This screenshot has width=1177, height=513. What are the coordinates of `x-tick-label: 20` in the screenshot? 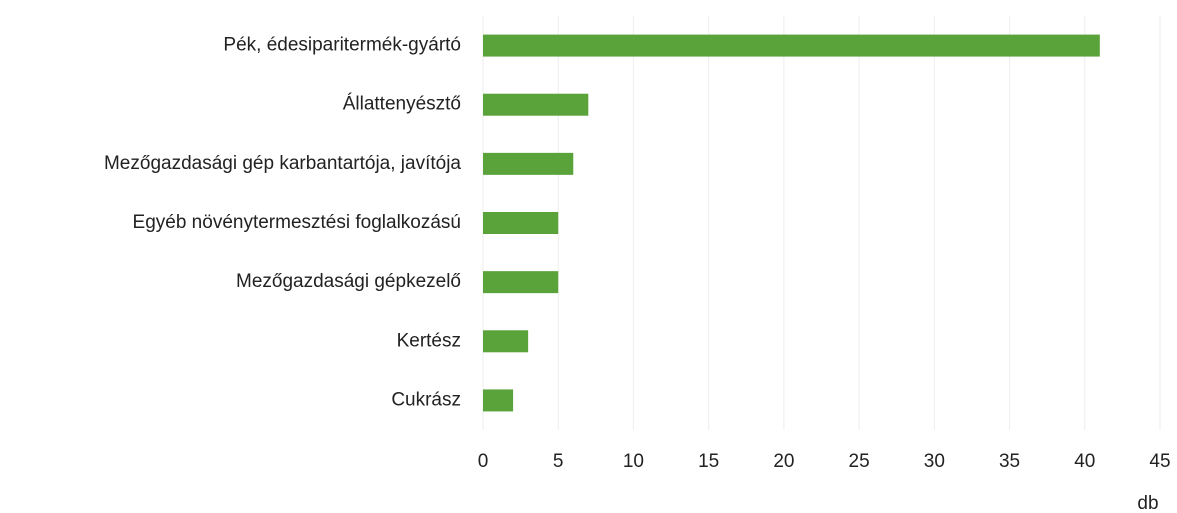 It's located at (783, 461).